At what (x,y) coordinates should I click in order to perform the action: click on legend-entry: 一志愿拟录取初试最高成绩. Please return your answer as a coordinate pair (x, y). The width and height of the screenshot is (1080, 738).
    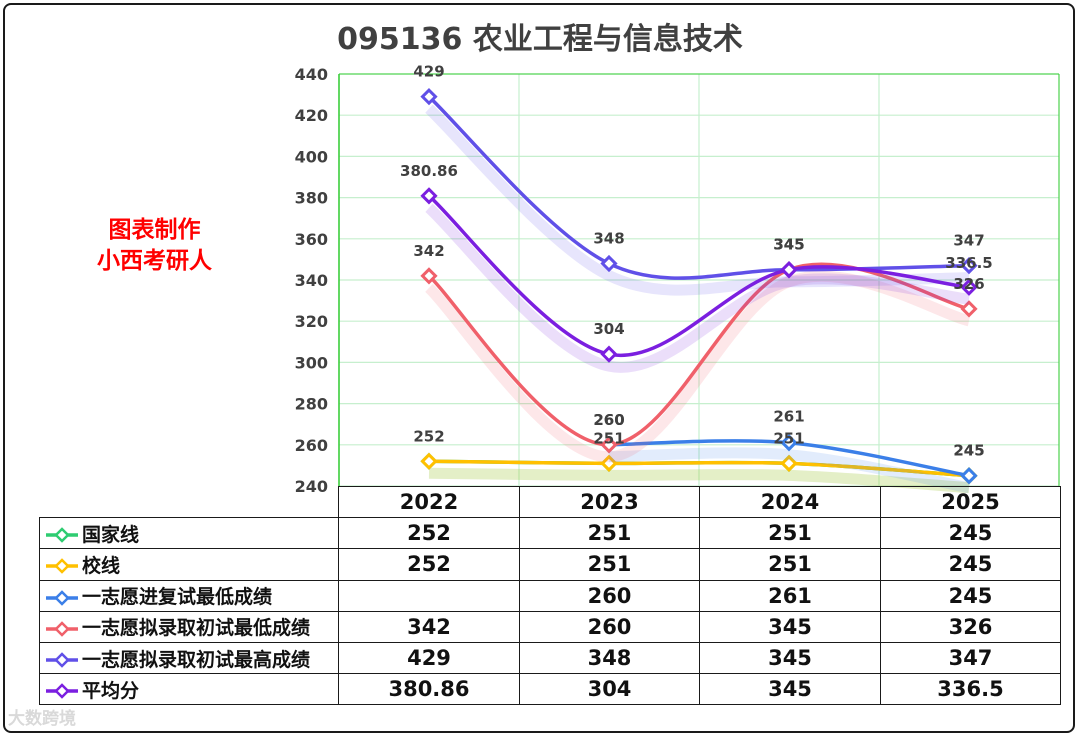
    Looking at the image, I should click on (189, 658).